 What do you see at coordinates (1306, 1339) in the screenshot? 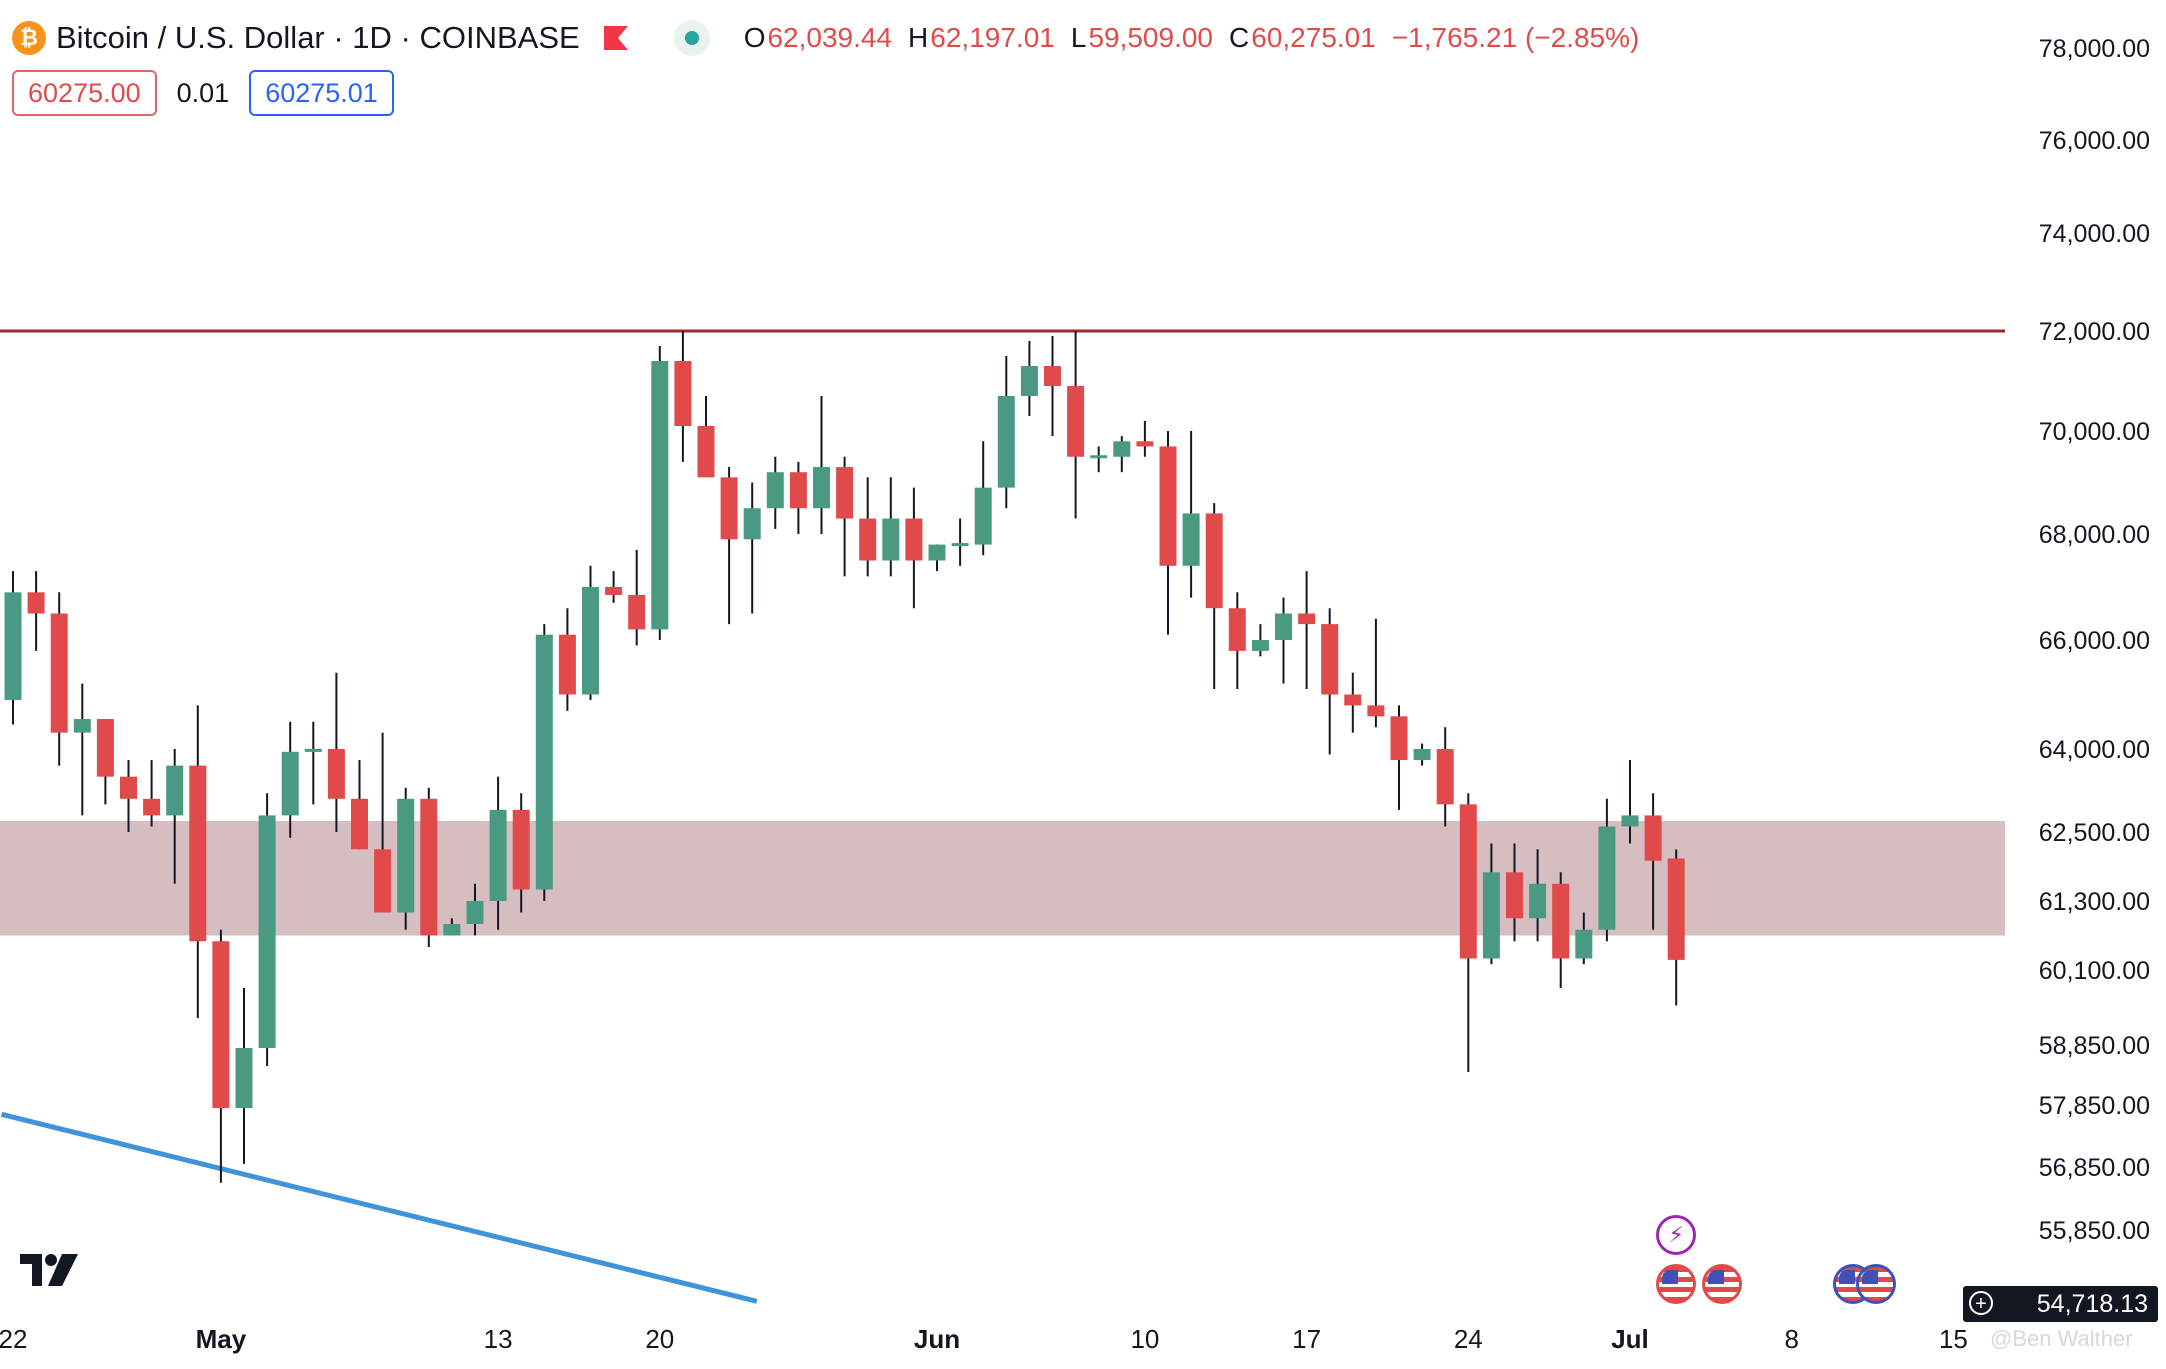
I see `time-tick-label: 17` at bounding box center [1306, 1339].